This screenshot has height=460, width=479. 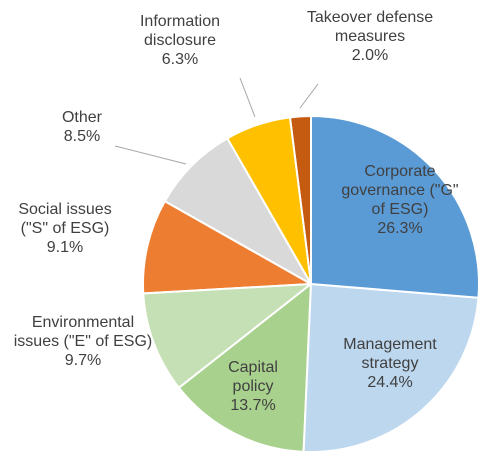 What do you see at coordinates (82, 136) in the screenshot?
I see `value-label: 8.5%` at bounding box center [82, 136].